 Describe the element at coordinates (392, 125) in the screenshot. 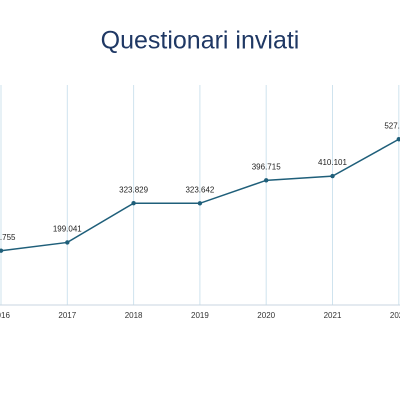

I see `data-label: 527.412` at that location.